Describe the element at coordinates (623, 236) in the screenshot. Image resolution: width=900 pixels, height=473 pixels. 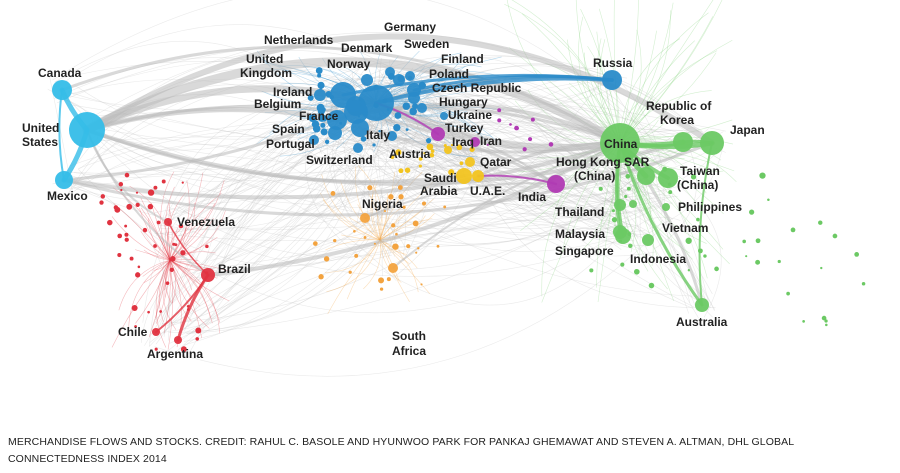
I see `country-node-singapore` at that location.